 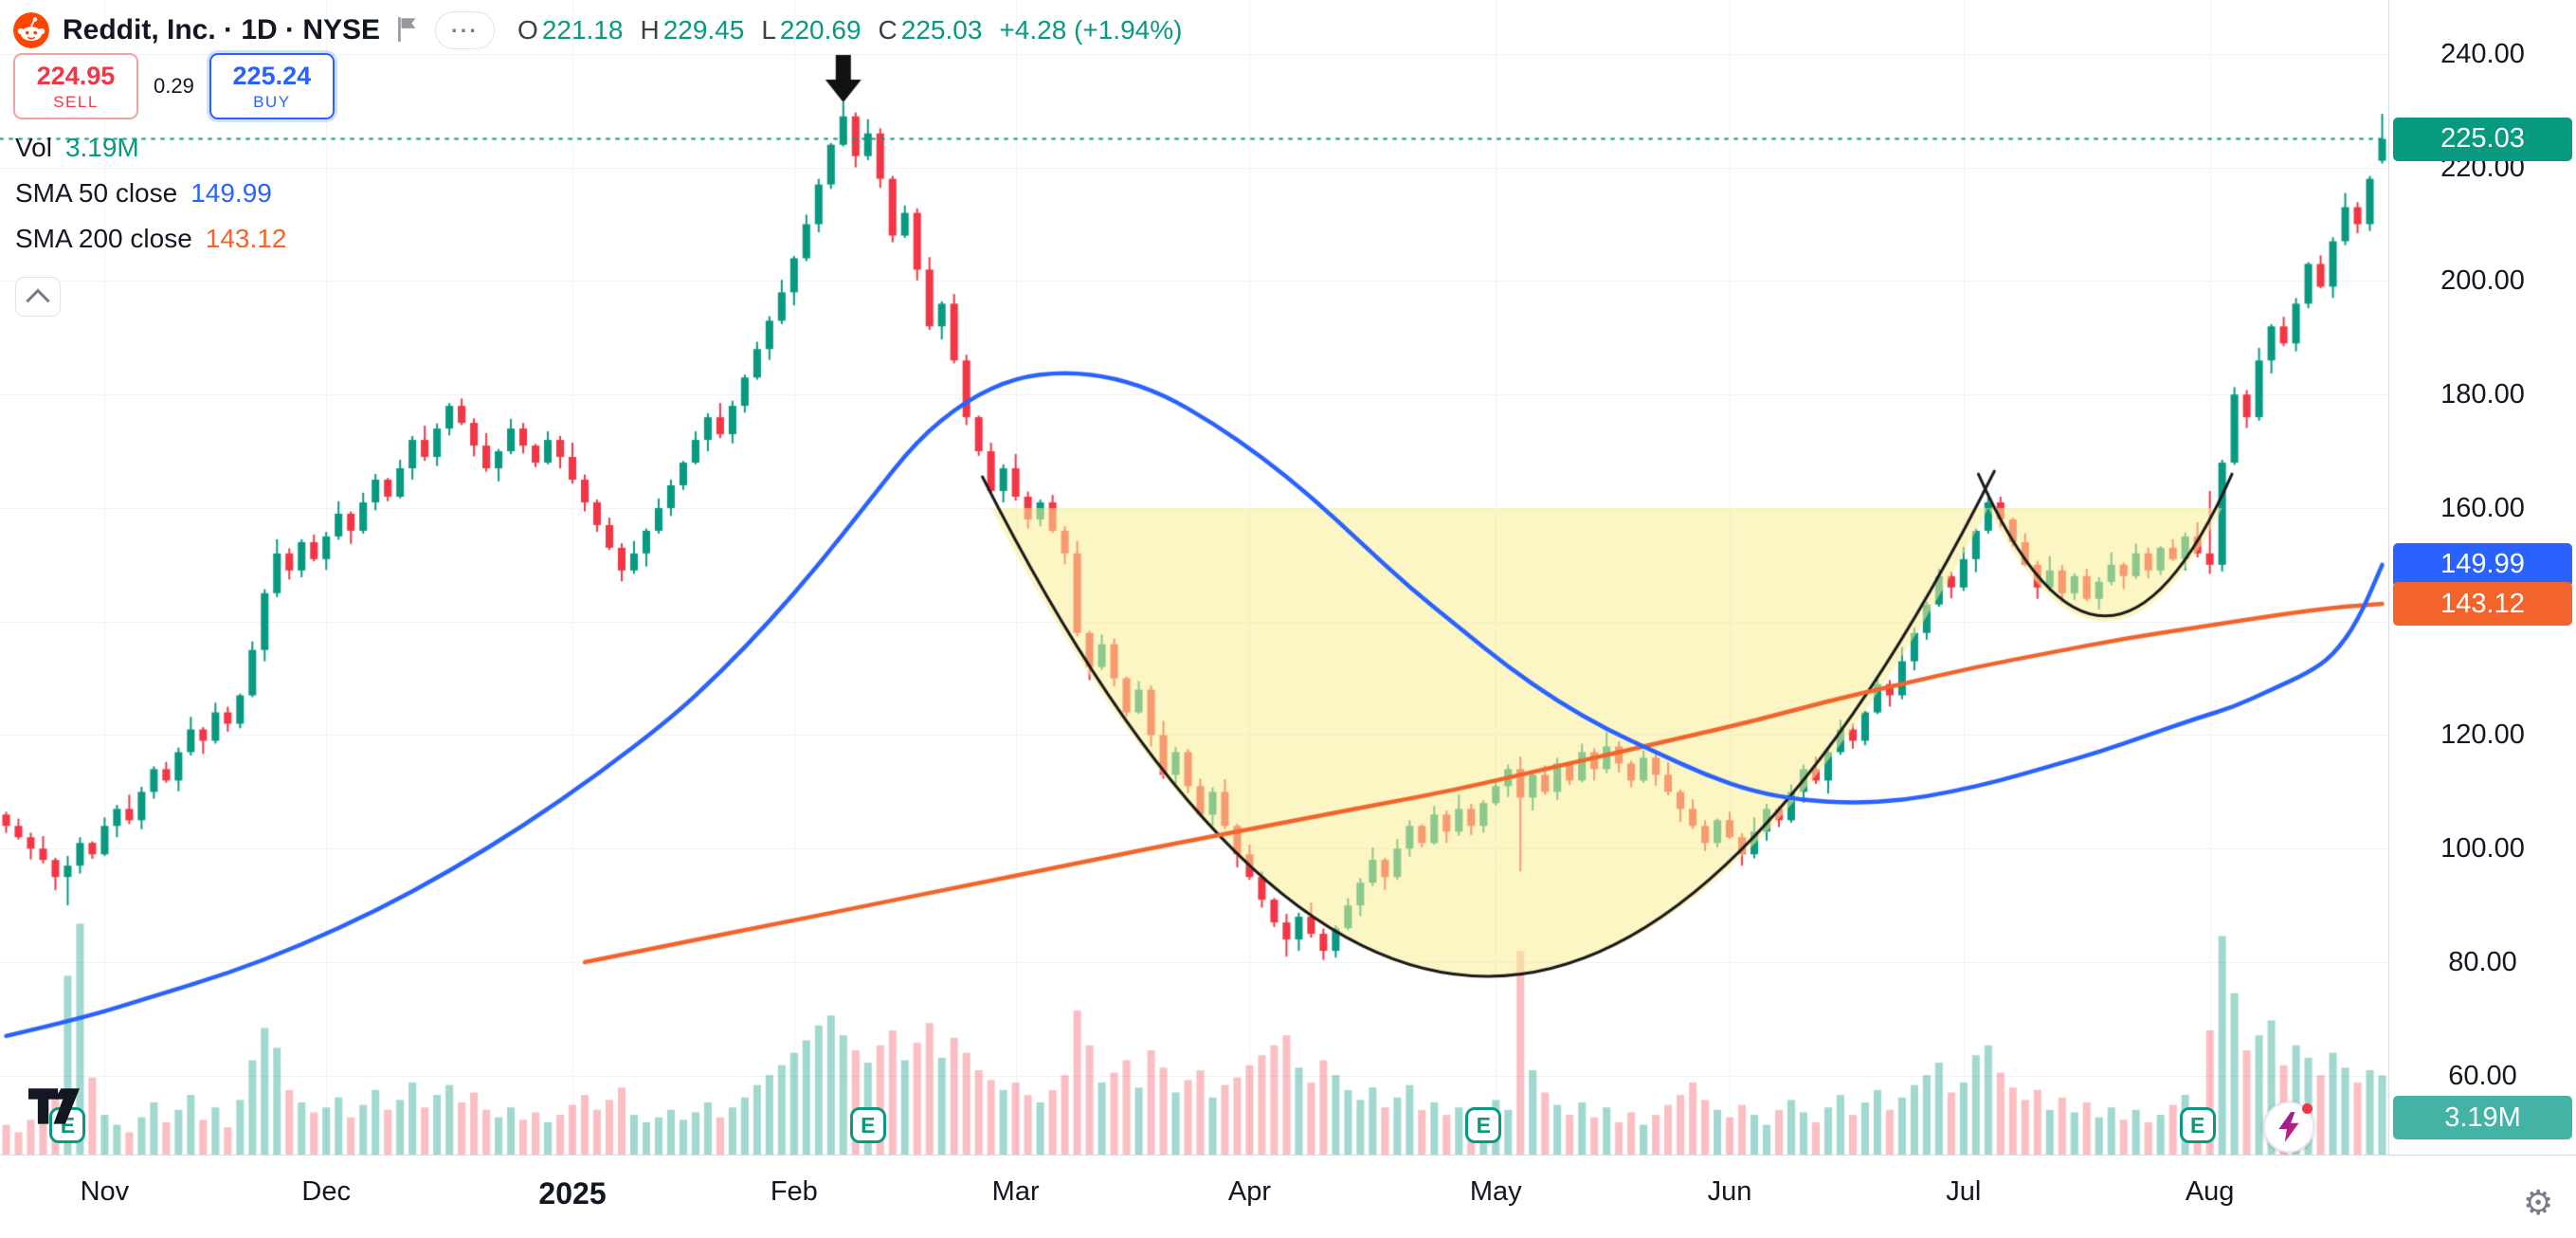 What do you see at coordinates (768, 30) in the screenshot?
I see `low-label: L` at bounding box center [768, 30].